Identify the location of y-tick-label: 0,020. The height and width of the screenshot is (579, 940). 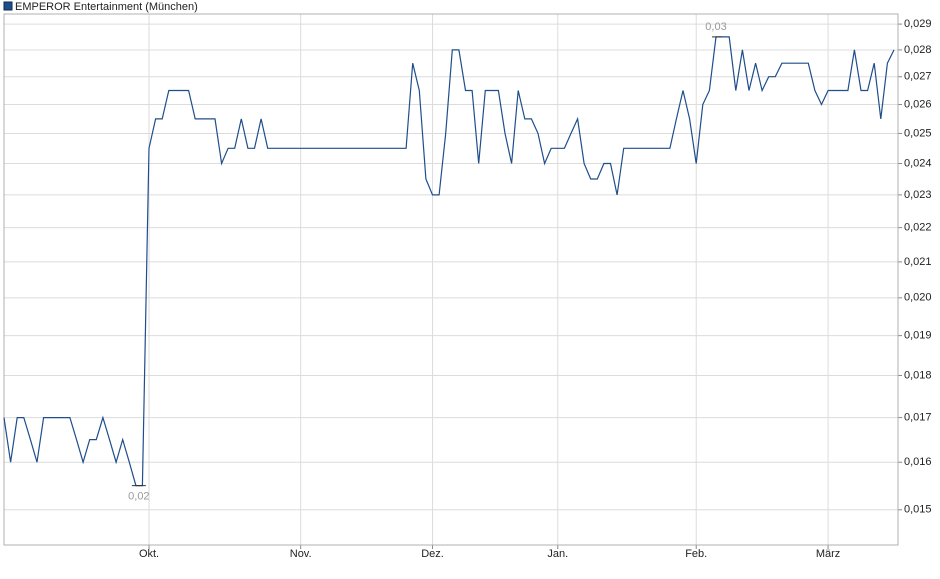
(918, 298).